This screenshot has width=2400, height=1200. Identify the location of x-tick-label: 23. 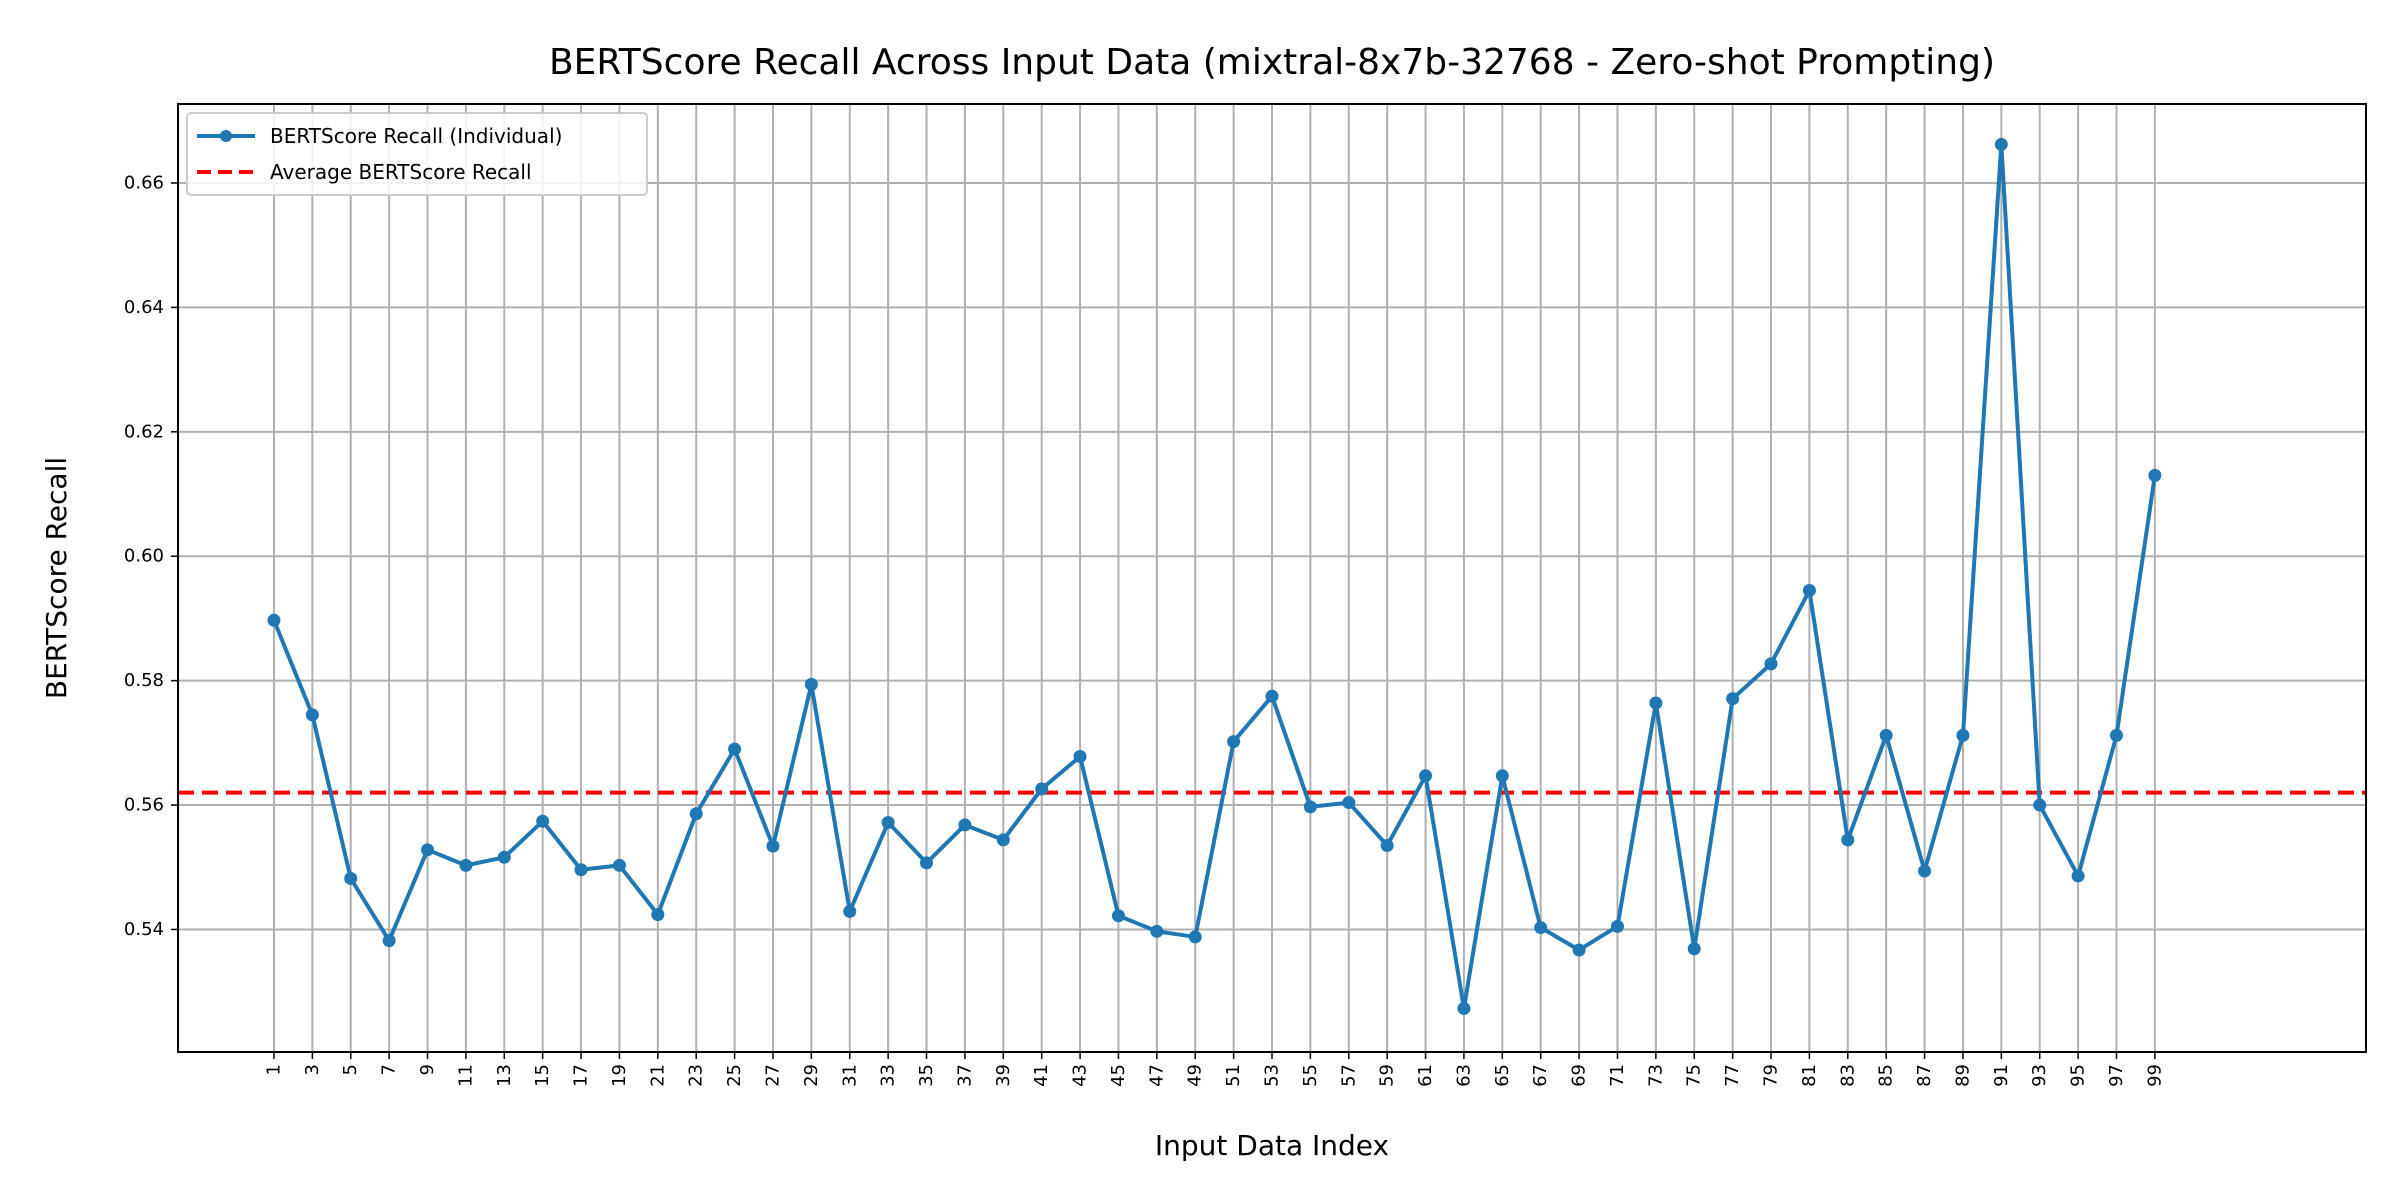
(696, 1075).